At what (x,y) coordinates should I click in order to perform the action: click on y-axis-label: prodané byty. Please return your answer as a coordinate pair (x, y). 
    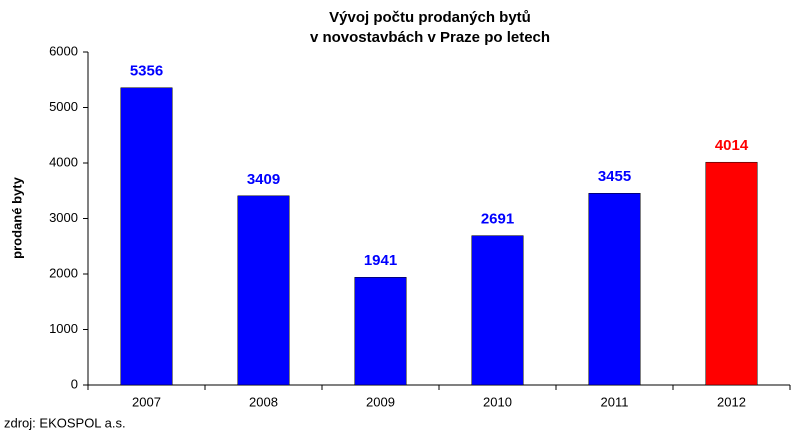
    Looking at the image, I should click on (16, 217).